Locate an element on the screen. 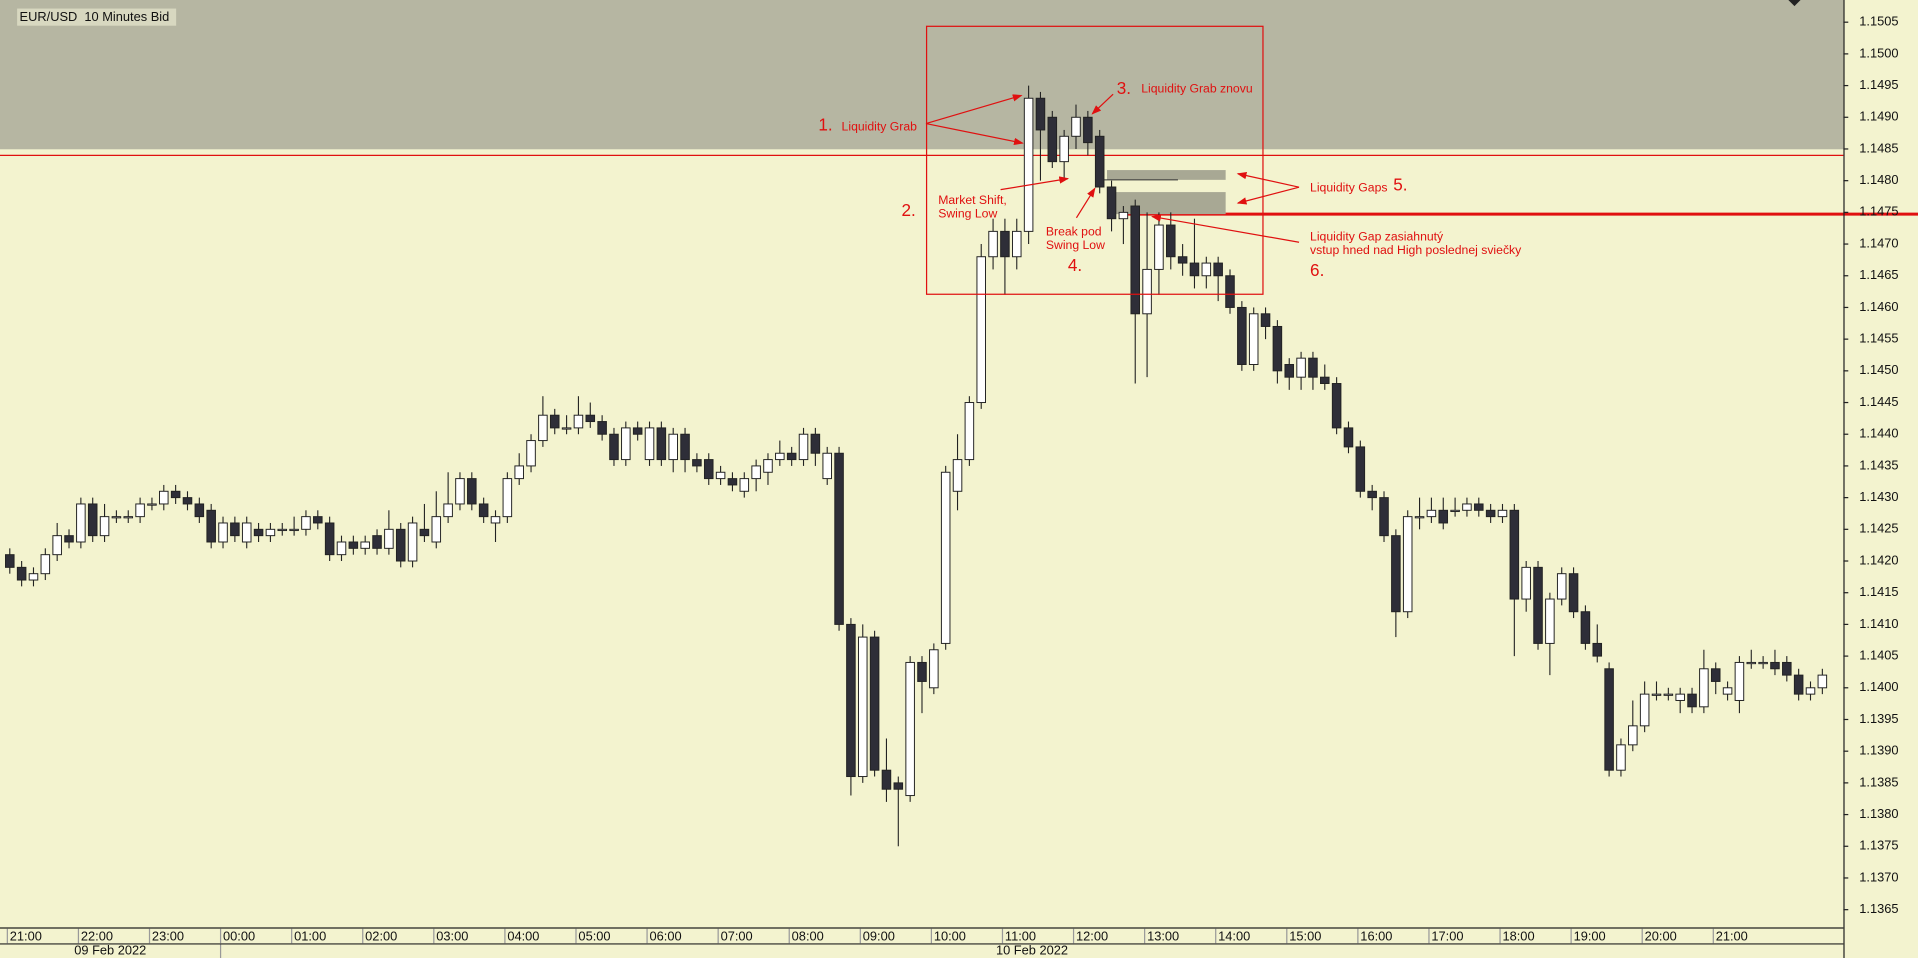 The image size is (1918, 958). y-tick-label: 1.1470 is located at coordinates (1878, 242).